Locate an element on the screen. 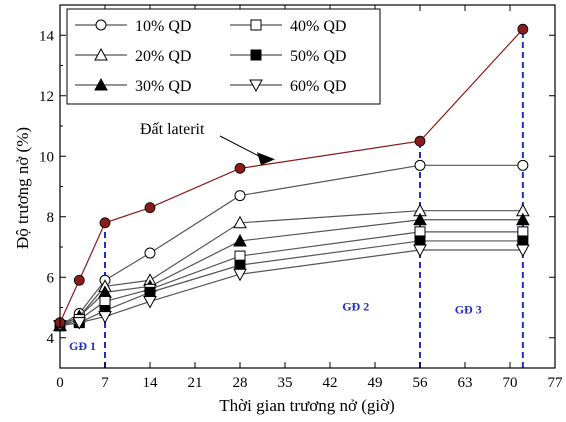 This screenshot has height=422, width=566. legend-label: 30% QD is located at coordinates (163, 86).